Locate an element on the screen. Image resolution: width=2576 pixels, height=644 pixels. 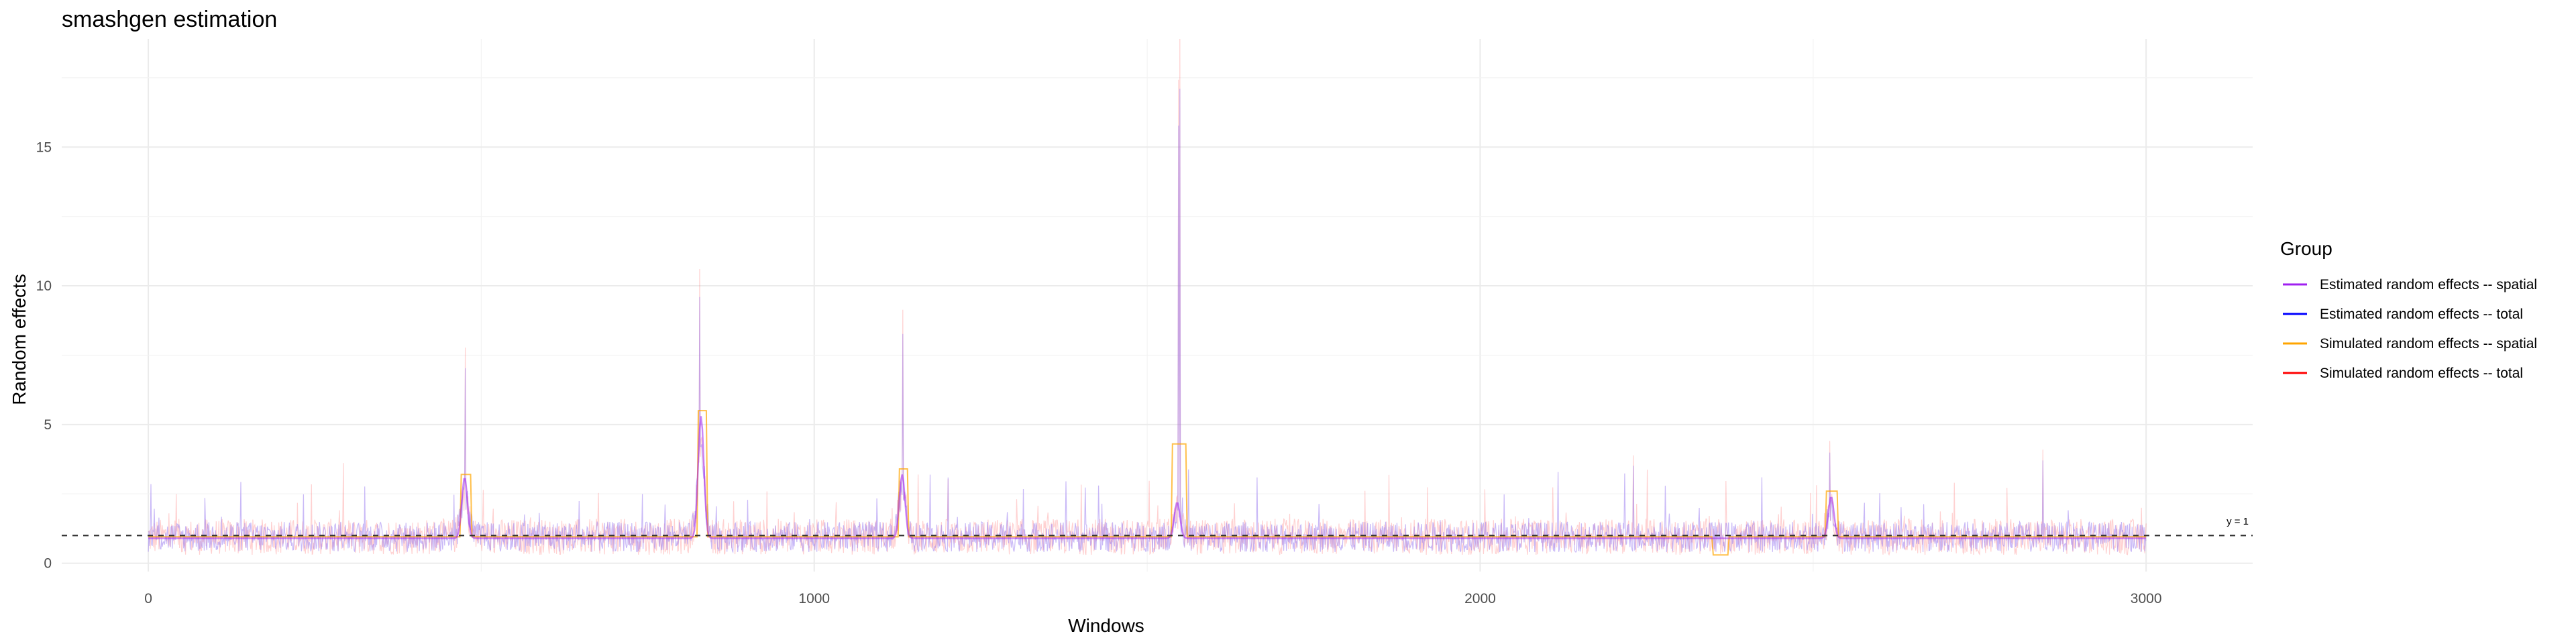
x-axis-title: Windows is located at coordinates (1106, 625).